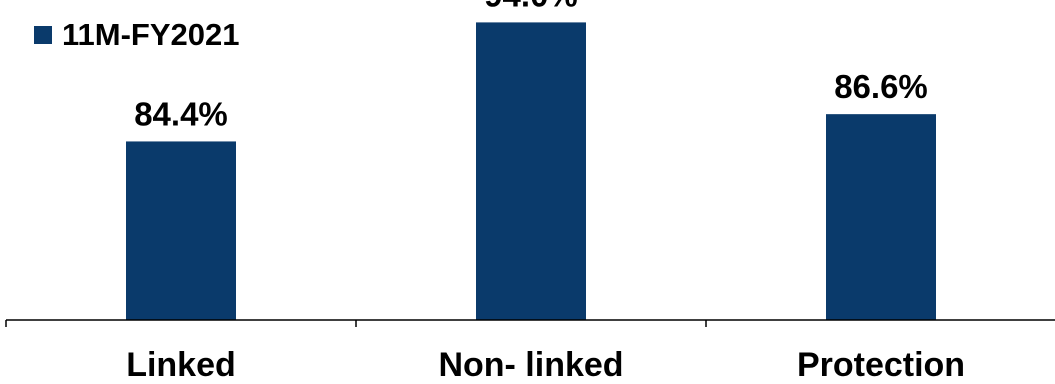 The width and height of the screenshot is (1055, 384). Describe the element at coordinates (881, 86) in the screenshot. I see `data-label: 86.6%` at that location.